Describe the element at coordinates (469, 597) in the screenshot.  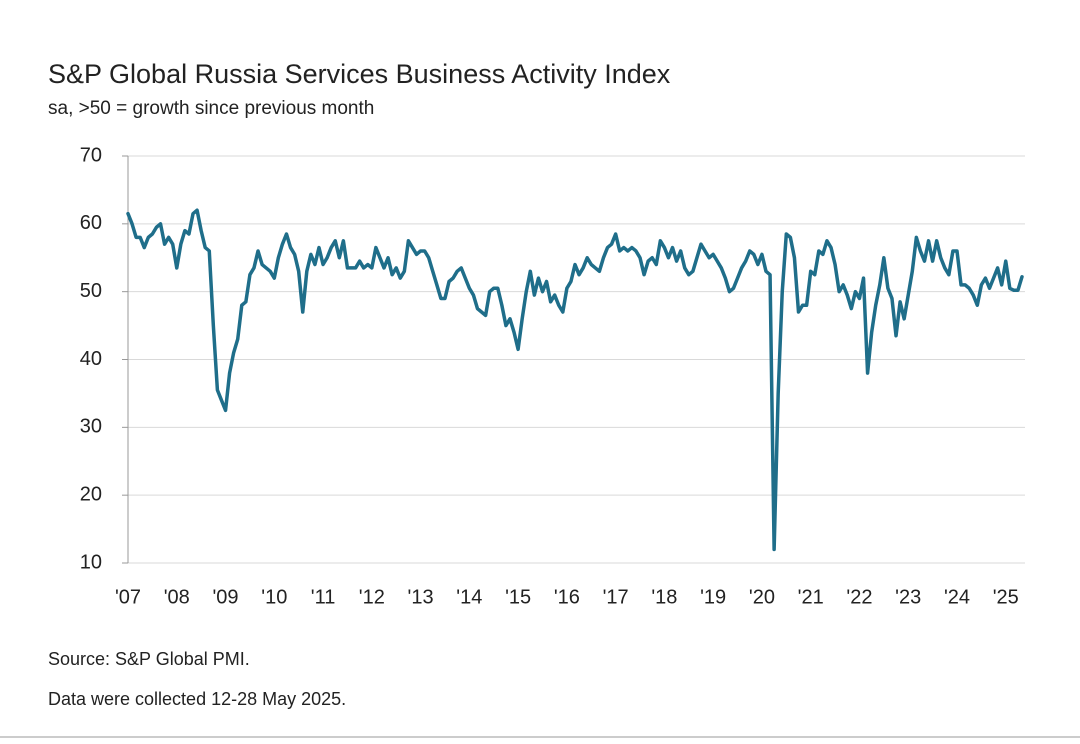
I see `x-tick-label: '14` at that location.